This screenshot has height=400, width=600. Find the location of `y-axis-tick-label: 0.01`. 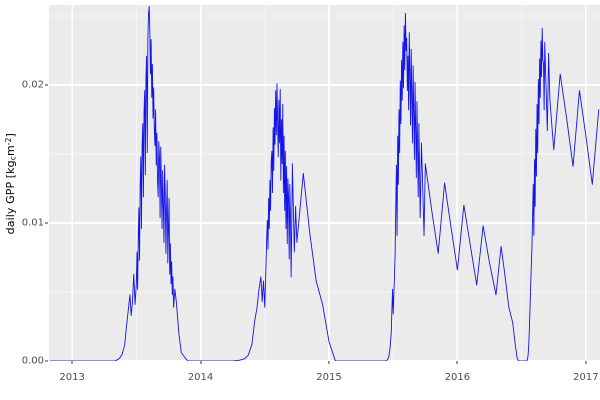

y-axis-tick-label: 0.01 is located at coordinates (32, 223).